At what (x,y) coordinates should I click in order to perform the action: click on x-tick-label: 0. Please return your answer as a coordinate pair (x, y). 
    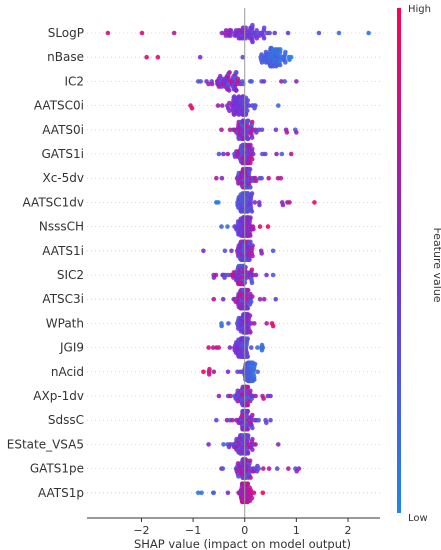
    Looking at the image, I should click on (244, 530).